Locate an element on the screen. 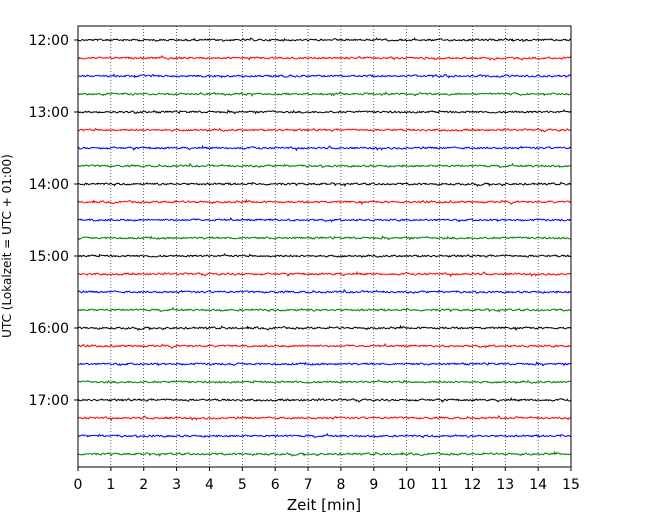 The height and width of the screenshot is (520, 650). x-tick-label-14: 14 is located at coordinates (538, 485).